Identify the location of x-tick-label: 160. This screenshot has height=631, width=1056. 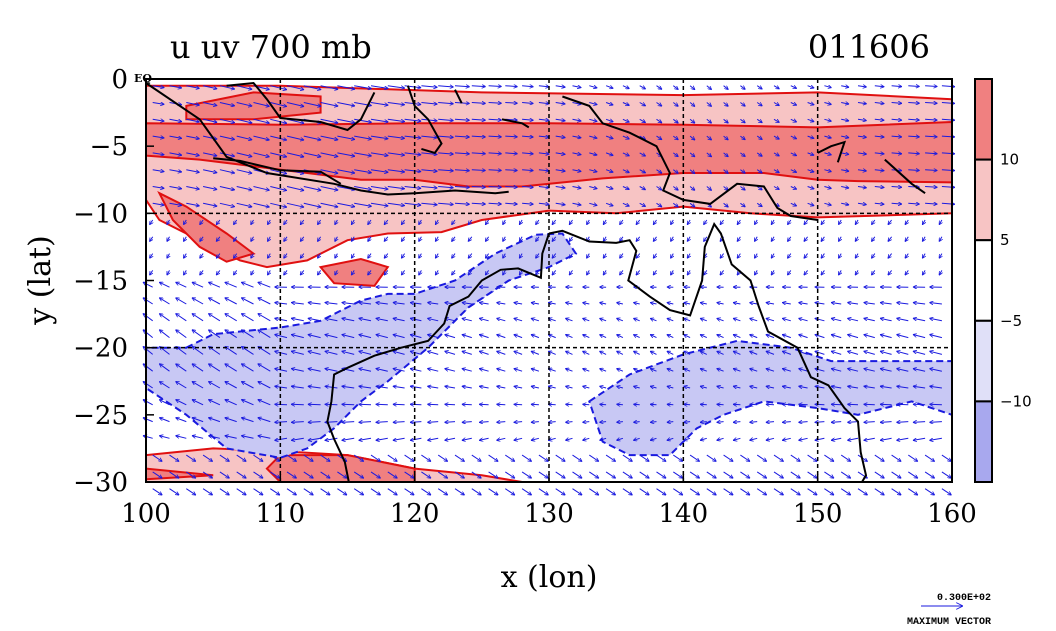
(952, 514).